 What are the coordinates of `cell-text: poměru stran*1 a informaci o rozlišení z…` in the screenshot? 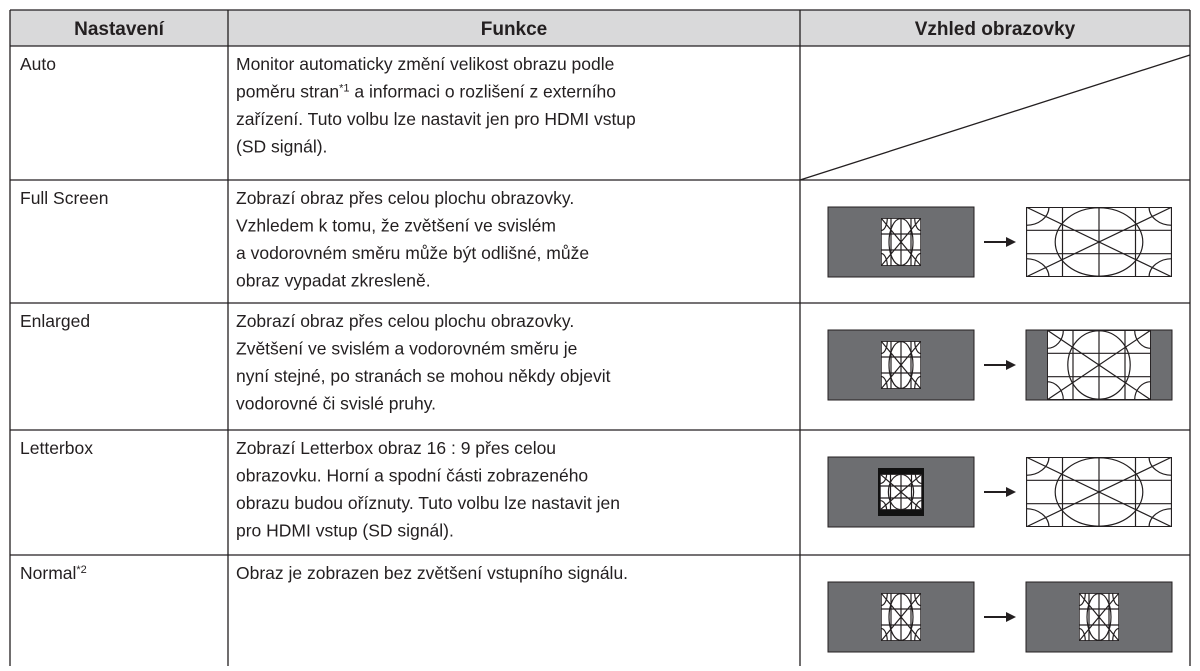 It's located at (426, 92).